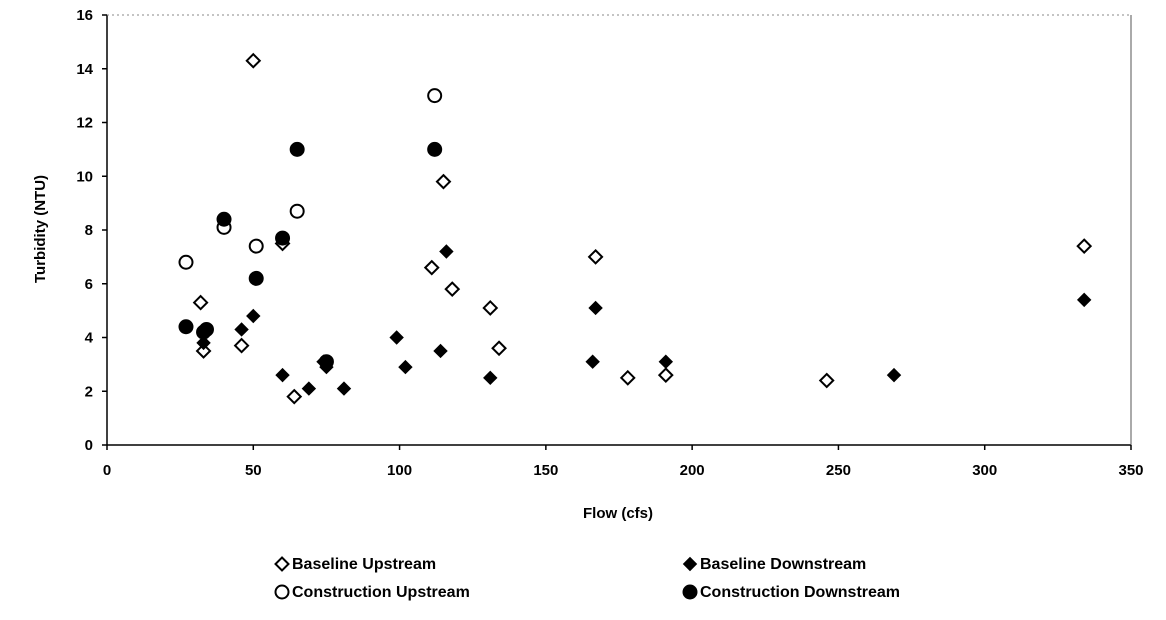 This screenshot has height=620, width=1166. Describe the element at coordinates (89, 445) in the screenshot. I see `y-tick-label: 0` at that location.